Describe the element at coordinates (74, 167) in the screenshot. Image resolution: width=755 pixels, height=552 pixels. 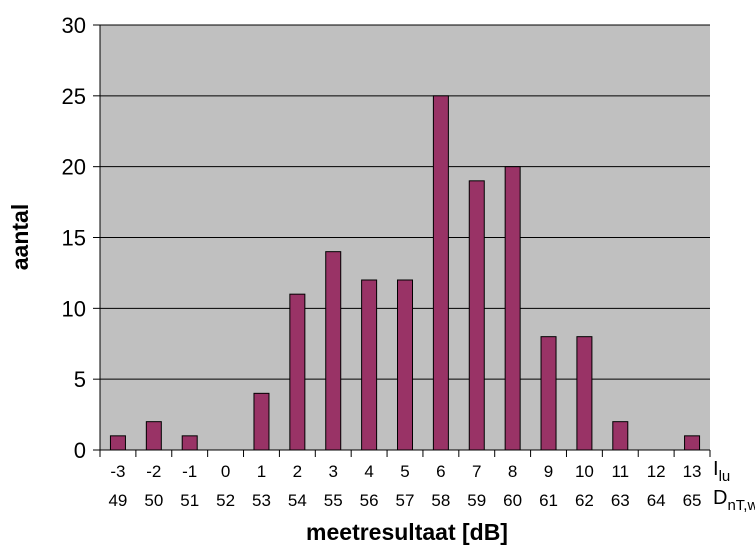
I see `y-tick-label: 20` at that location.